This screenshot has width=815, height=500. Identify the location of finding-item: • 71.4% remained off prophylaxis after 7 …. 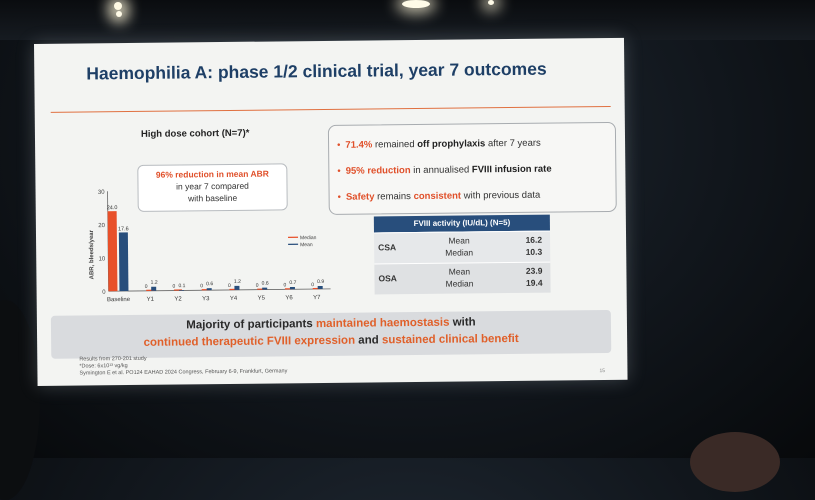
(439, 144).